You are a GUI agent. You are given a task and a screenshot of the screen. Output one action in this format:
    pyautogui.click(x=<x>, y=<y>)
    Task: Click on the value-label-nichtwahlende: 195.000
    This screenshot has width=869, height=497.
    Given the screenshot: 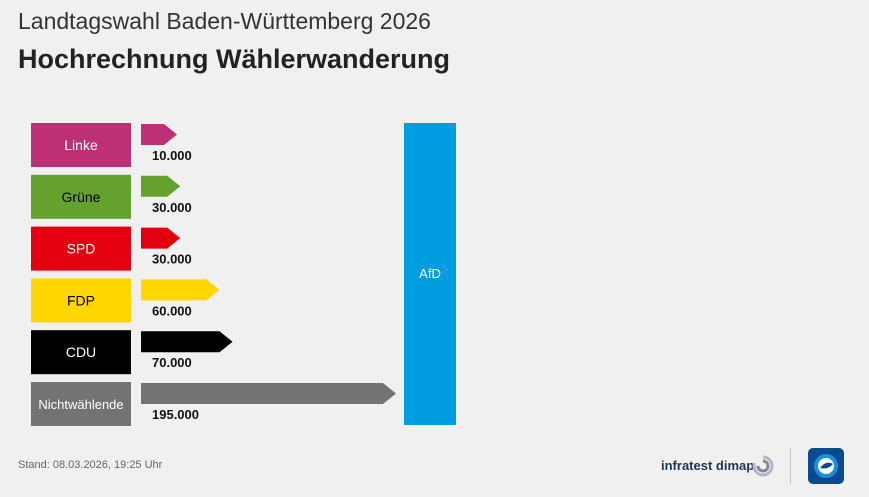 What is the action you would take?
    pyautogui.click(x=175, y=414)
    